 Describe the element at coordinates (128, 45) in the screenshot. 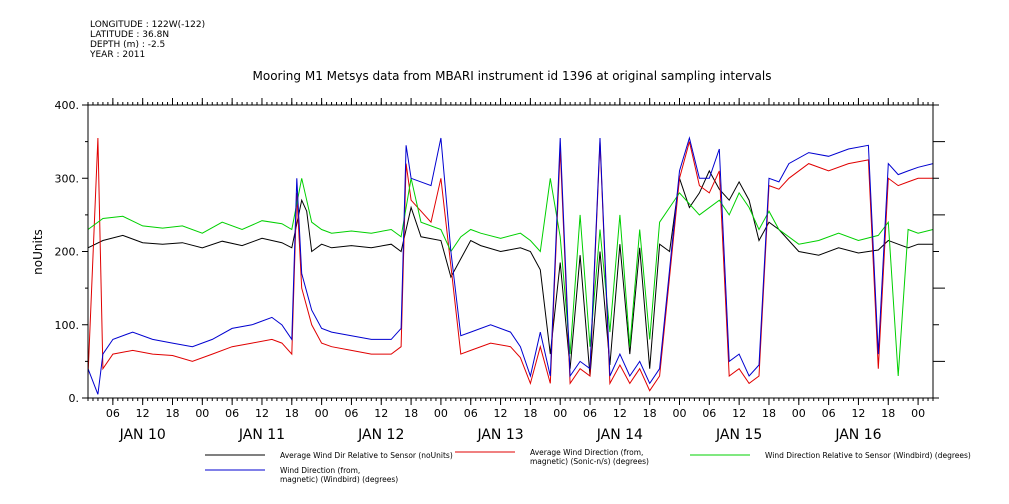

I see `depth-text: DEPTH (m) : -2.5` at that location.